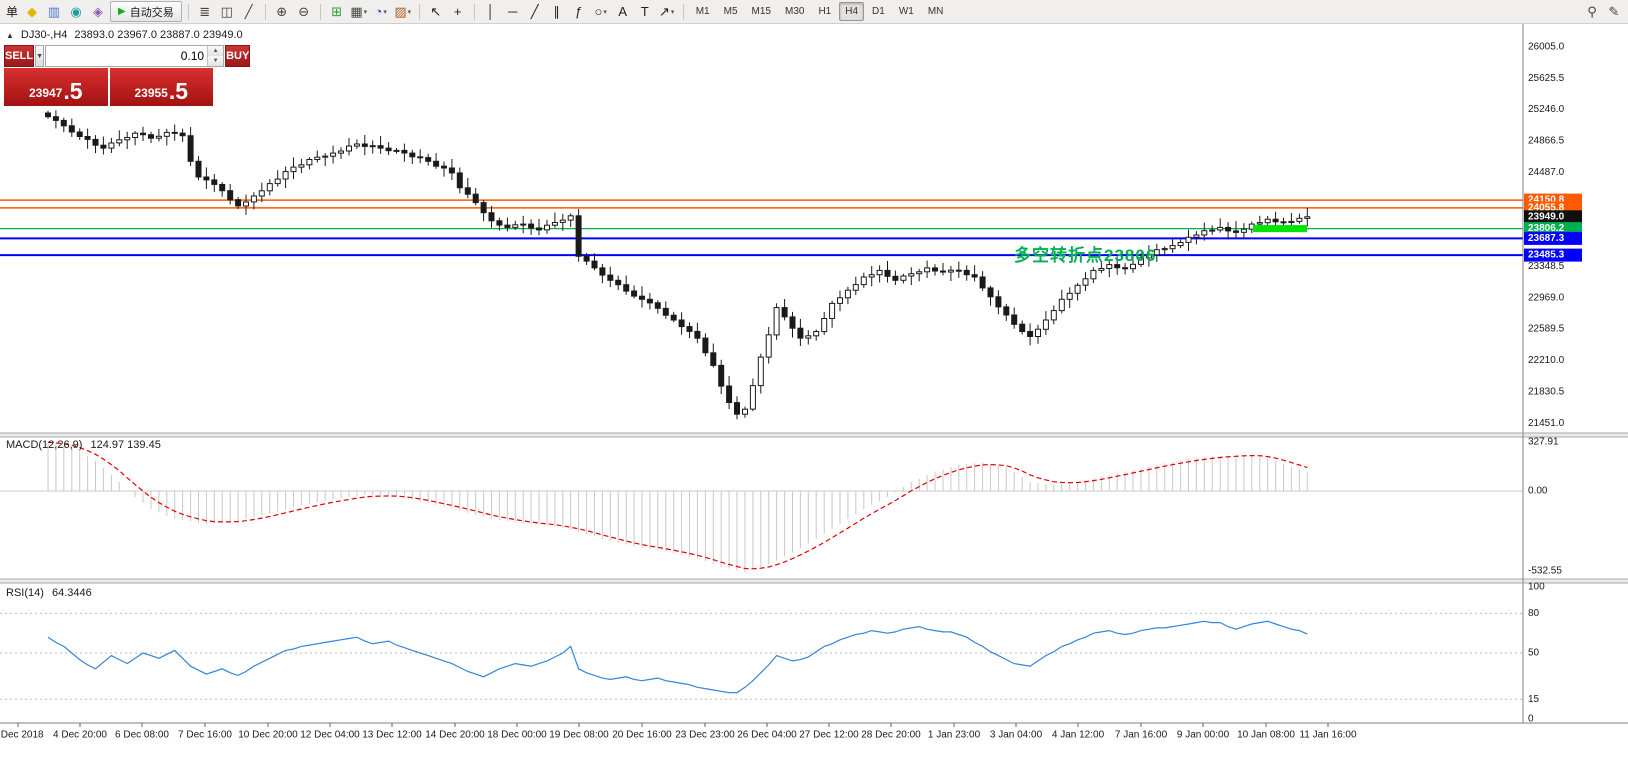 This screenshot has width=1628, height=771. I want to click on trendline-icon: ╱, so click(534, 11).